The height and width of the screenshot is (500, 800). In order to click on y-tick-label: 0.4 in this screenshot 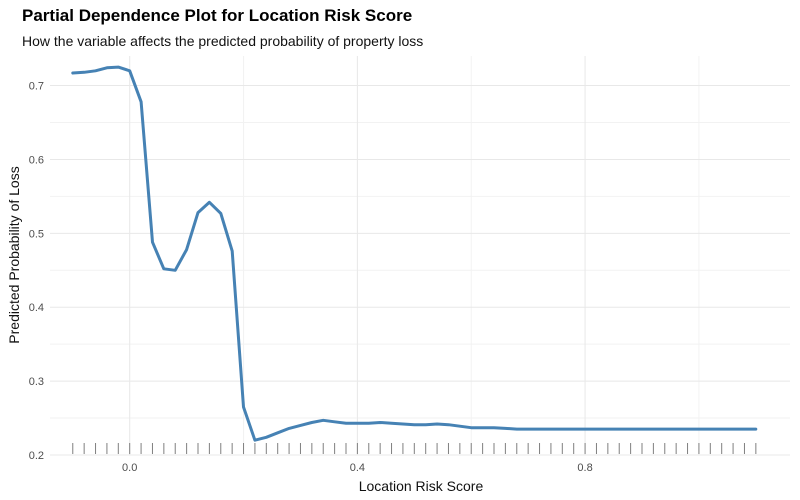, I will do `click(36, 308)`.